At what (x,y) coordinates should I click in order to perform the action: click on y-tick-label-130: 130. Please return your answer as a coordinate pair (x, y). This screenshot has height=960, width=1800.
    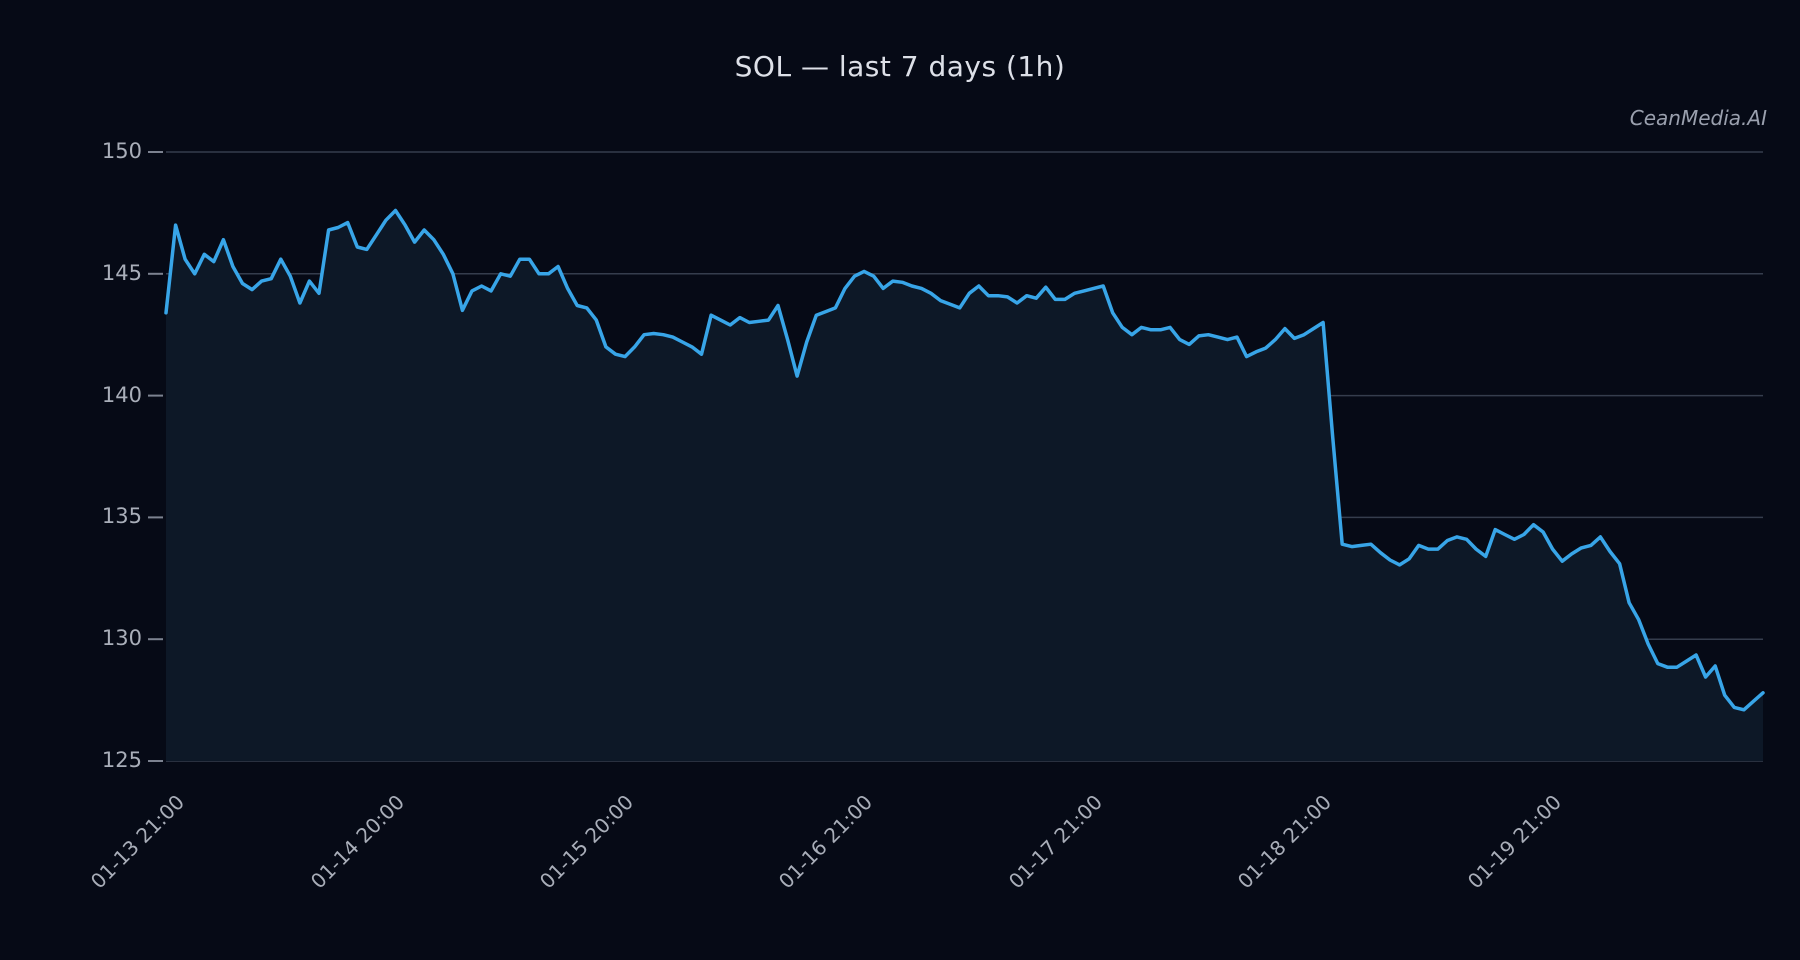
    Looking at the image, I should click on (121, 638).